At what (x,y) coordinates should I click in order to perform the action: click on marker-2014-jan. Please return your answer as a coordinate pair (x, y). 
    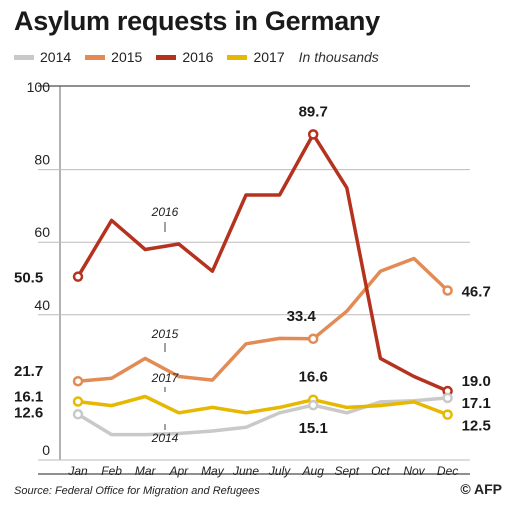
    Looking at the image, I should click on (78, 414).